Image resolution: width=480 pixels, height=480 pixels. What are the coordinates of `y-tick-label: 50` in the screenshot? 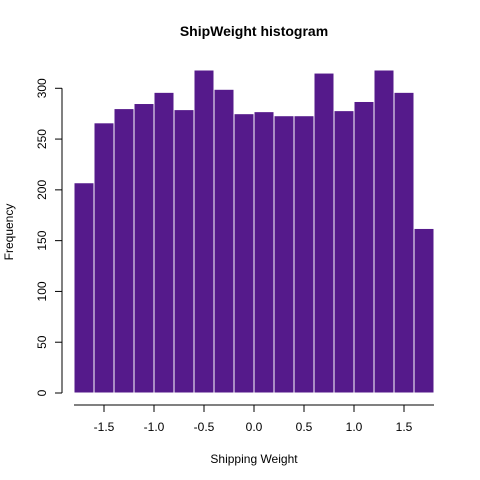 It's located at (42, 342).